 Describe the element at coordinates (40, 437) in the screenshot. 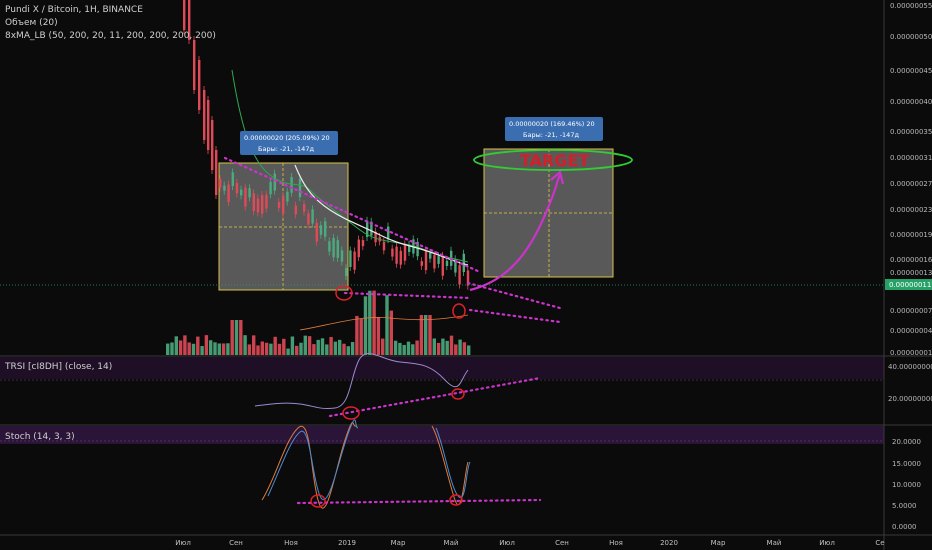

I see `stoch-title: Stoch (14, 3, 3)` at that location.